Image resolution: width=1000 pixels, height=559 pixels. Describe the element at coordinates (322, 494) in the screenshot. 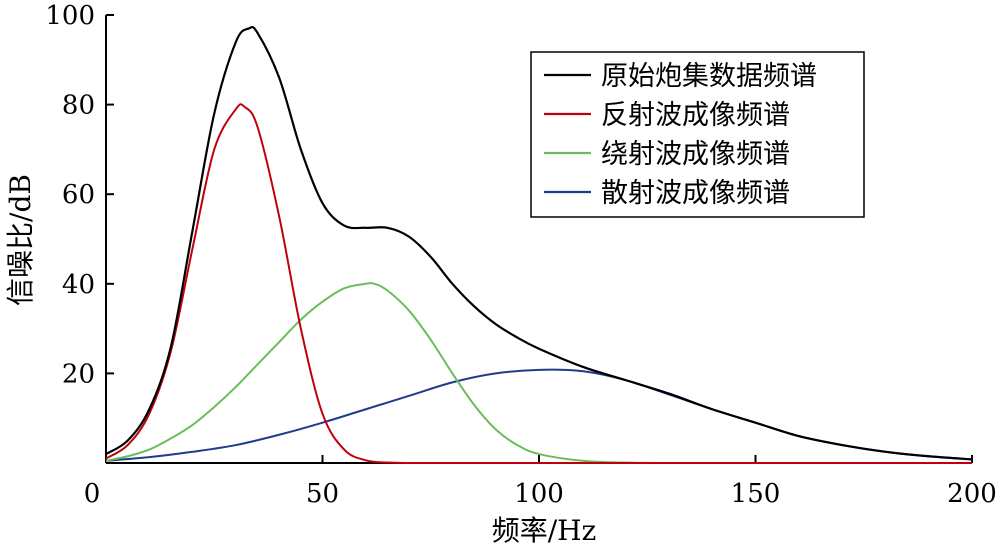

I see `x-tick-label: 50` at that location.